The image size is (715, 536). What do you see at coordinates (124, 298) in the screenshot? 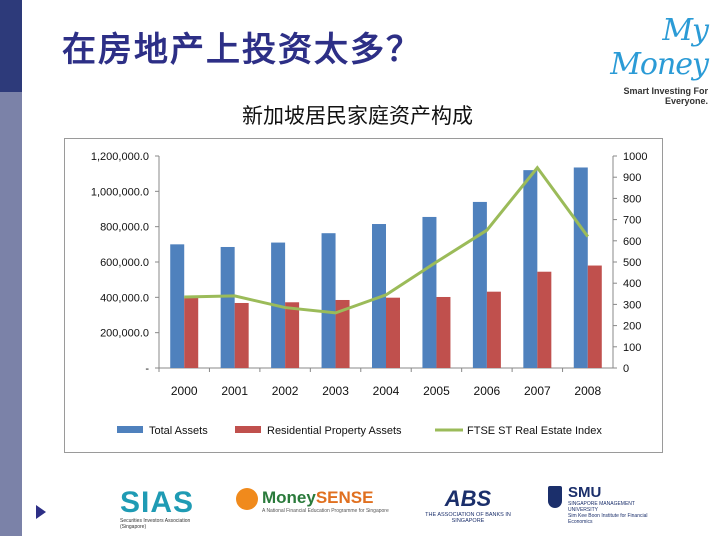
I see `left-tick-label: 400,000.0` at bounding box center [124, 298].